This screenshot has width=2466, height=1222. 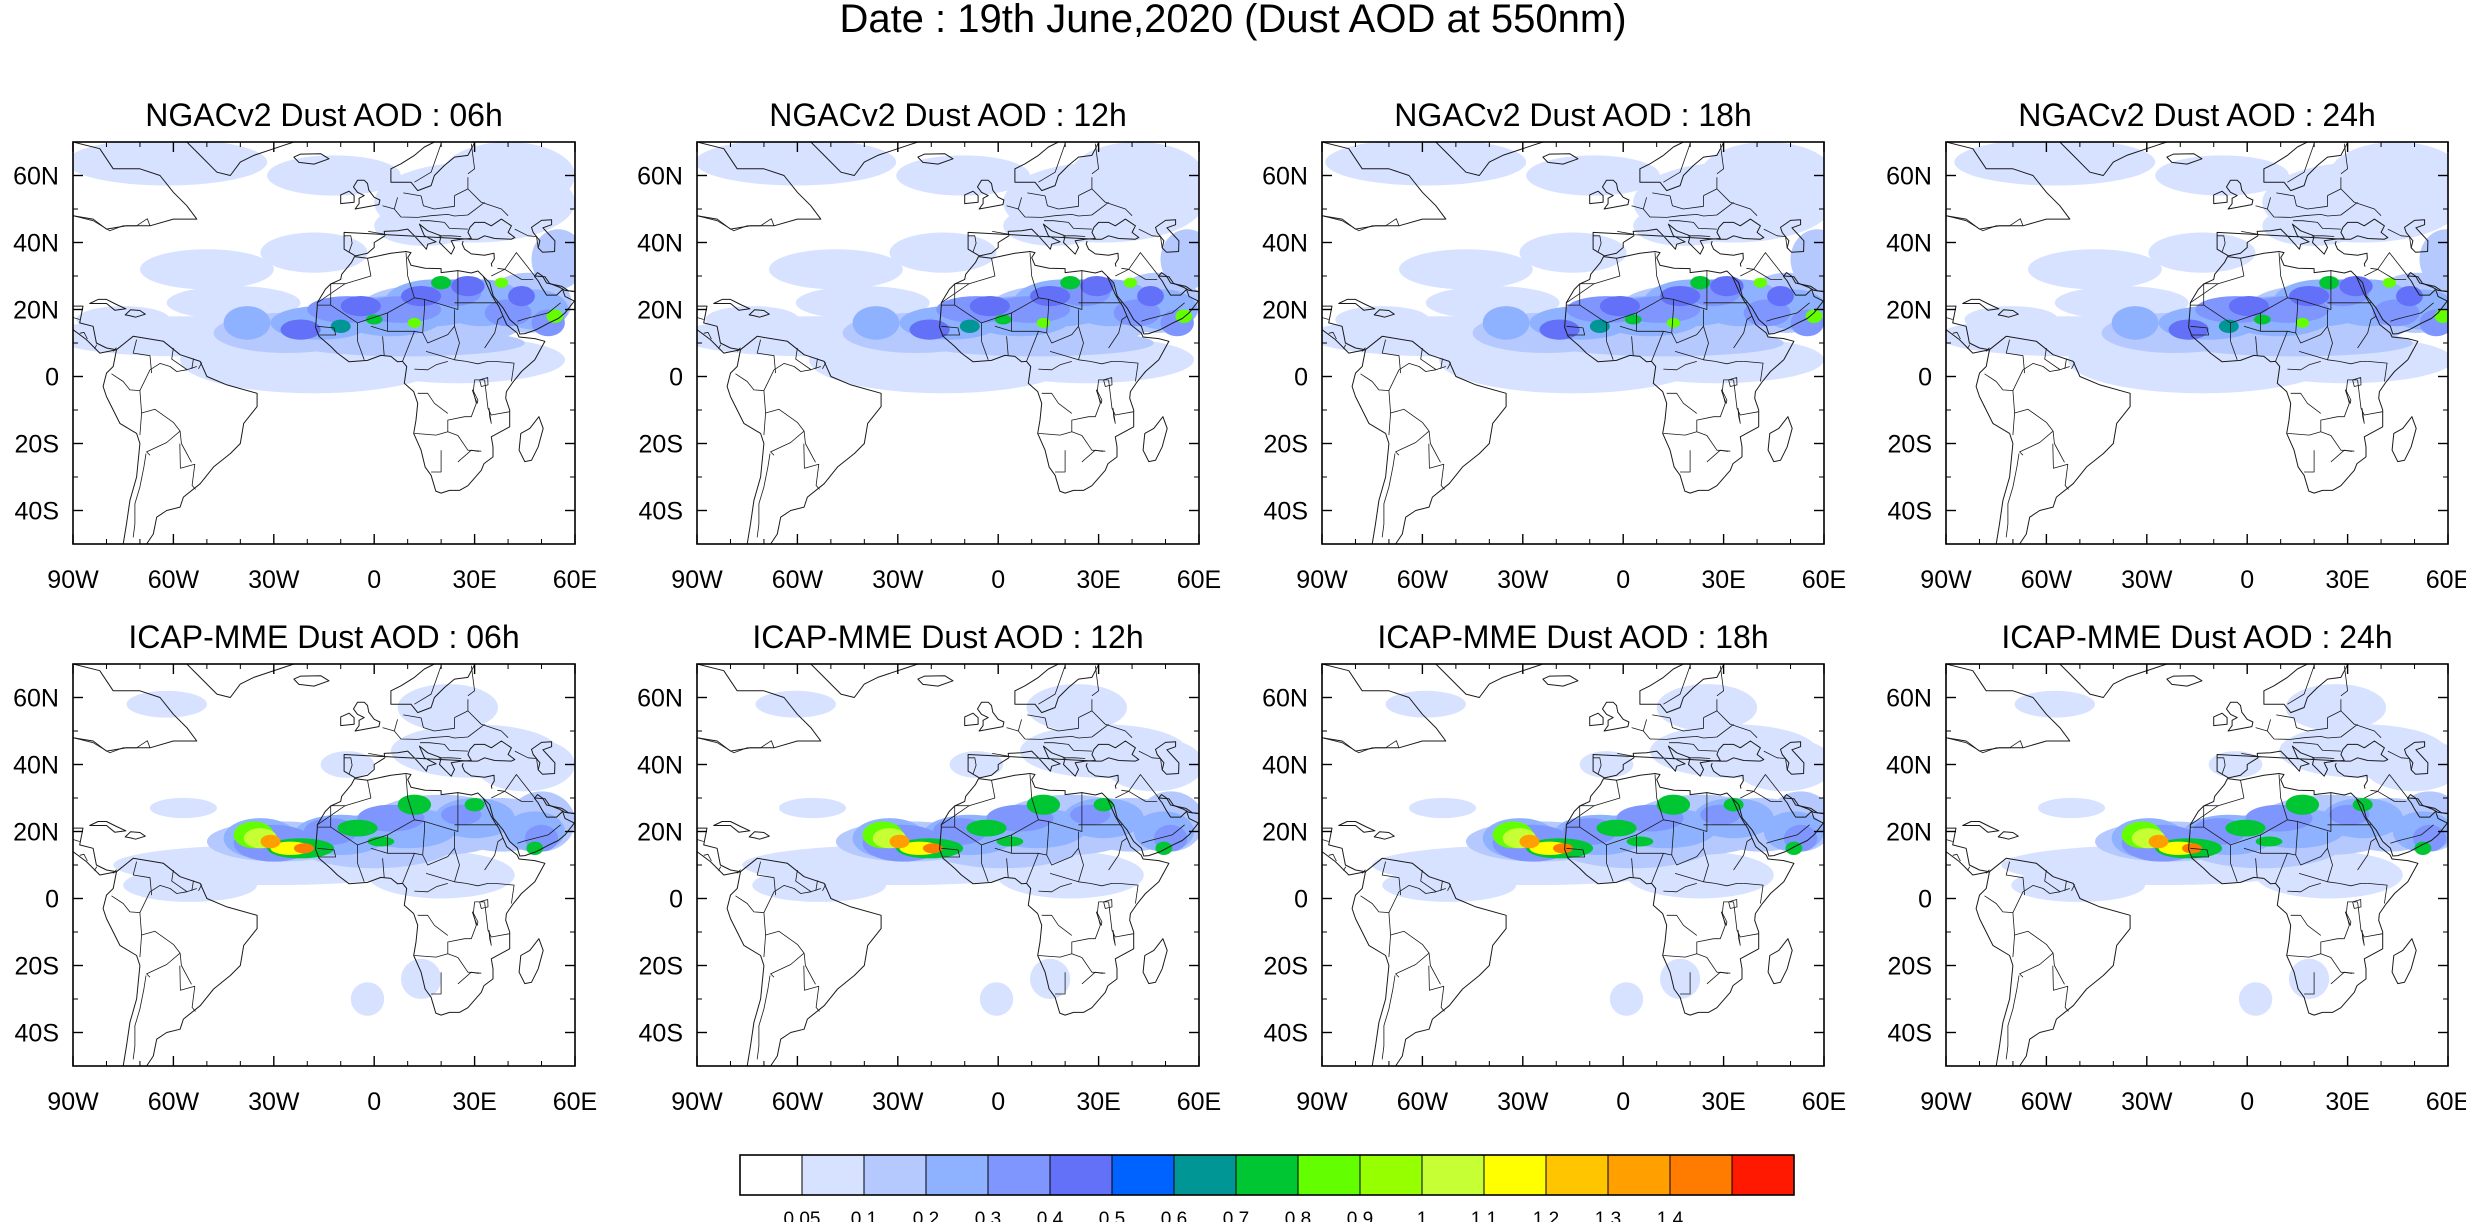 What do you see at coordinates (676, 378) in the screenshot?
I see `y-tick-label: 0` at bounding box center [676, 378].